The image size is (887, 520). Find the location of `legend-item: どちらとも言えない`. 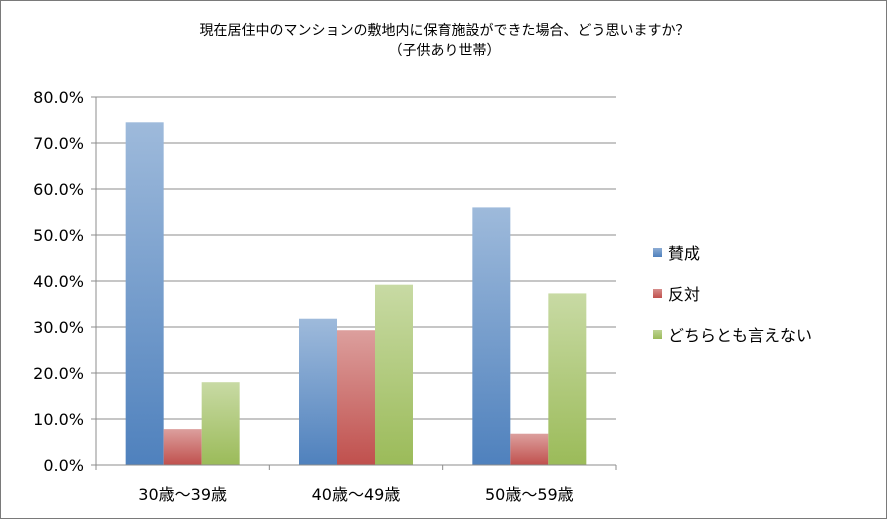

legend-item: どちらとも言えない is located at coordinates (733, 334).